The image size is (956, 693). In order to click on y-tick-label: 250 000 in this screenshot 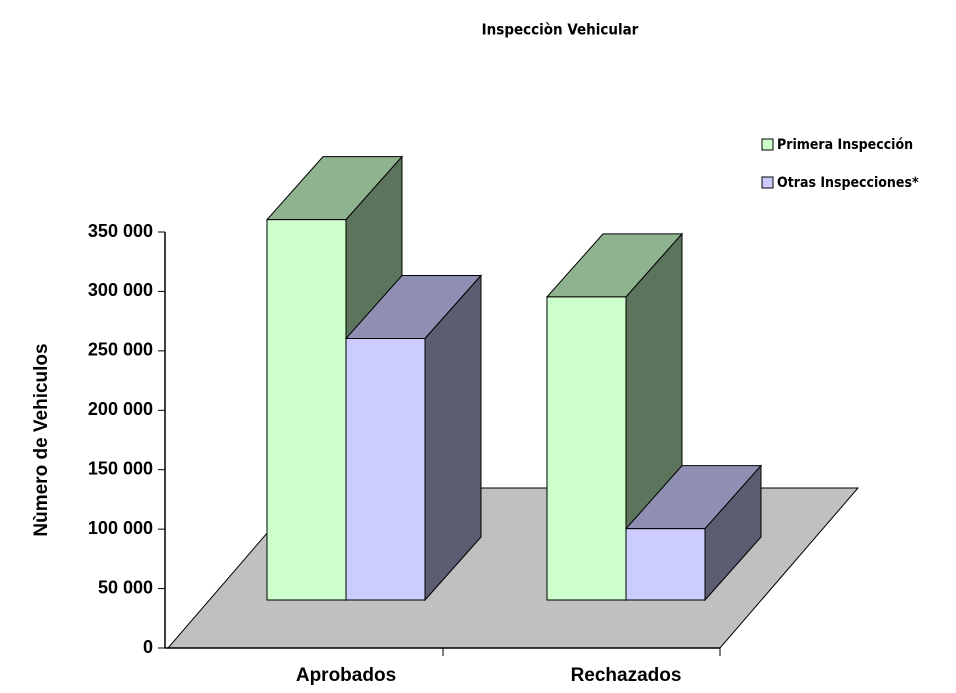, I will do `click(120, 350)`.